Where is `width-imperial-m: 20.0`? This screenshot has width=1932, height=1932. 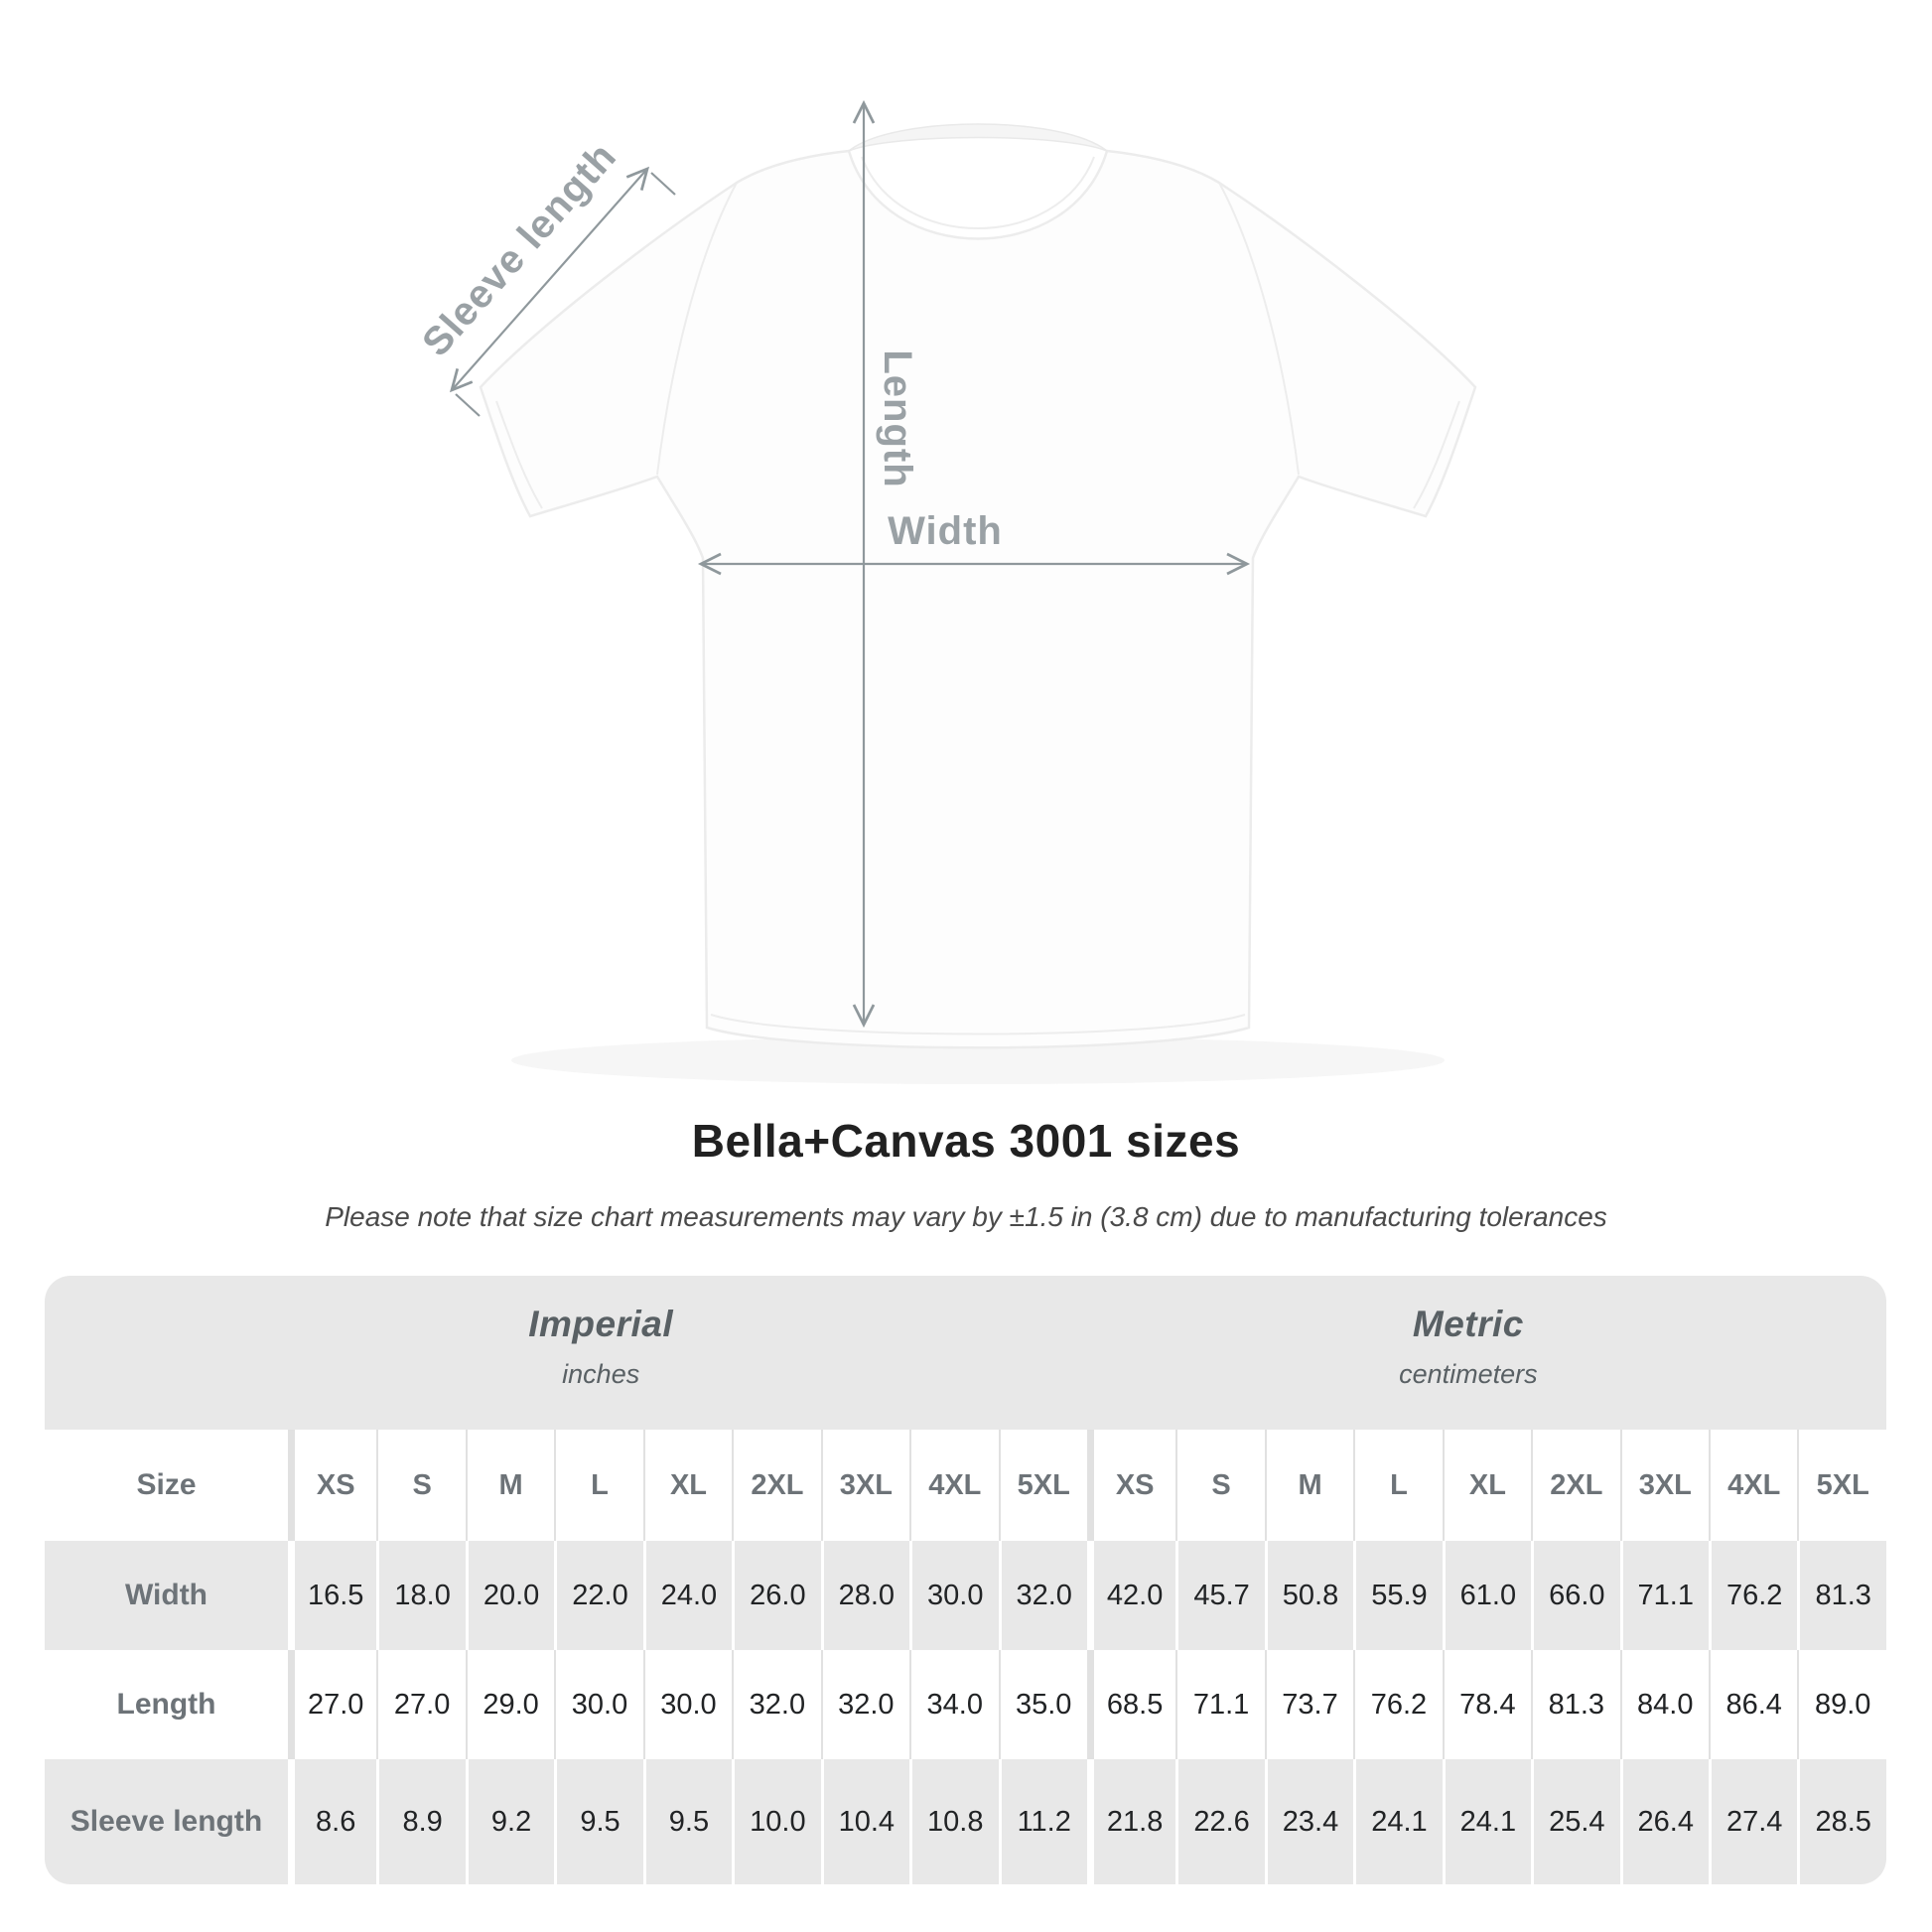
width-imperial-m: 20.0 is located at coordinates (510, 1595).